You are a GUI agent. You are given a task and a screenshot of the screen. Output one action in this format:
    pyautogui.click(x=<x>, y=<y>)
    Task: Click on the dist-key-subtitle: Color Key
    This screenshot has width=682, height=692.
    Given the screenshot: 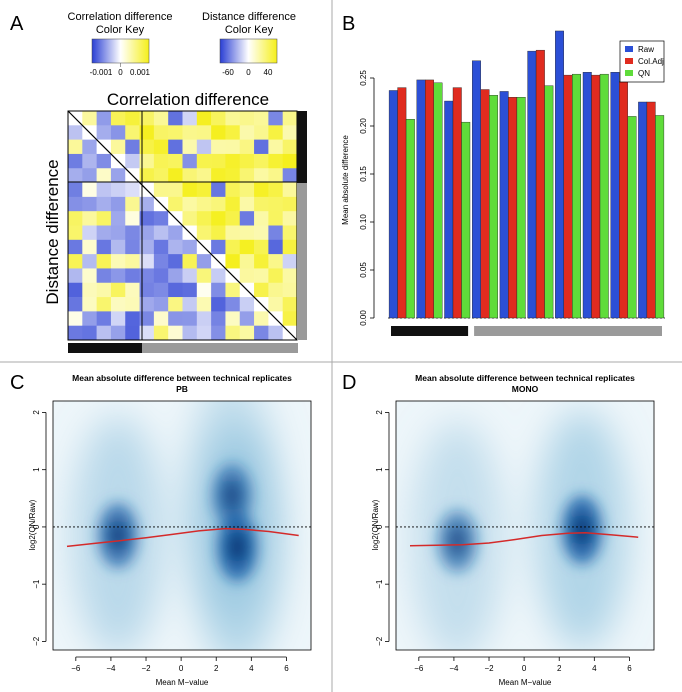 What is the action you would take?
    pyautogui.click(x=249, y=30)
    